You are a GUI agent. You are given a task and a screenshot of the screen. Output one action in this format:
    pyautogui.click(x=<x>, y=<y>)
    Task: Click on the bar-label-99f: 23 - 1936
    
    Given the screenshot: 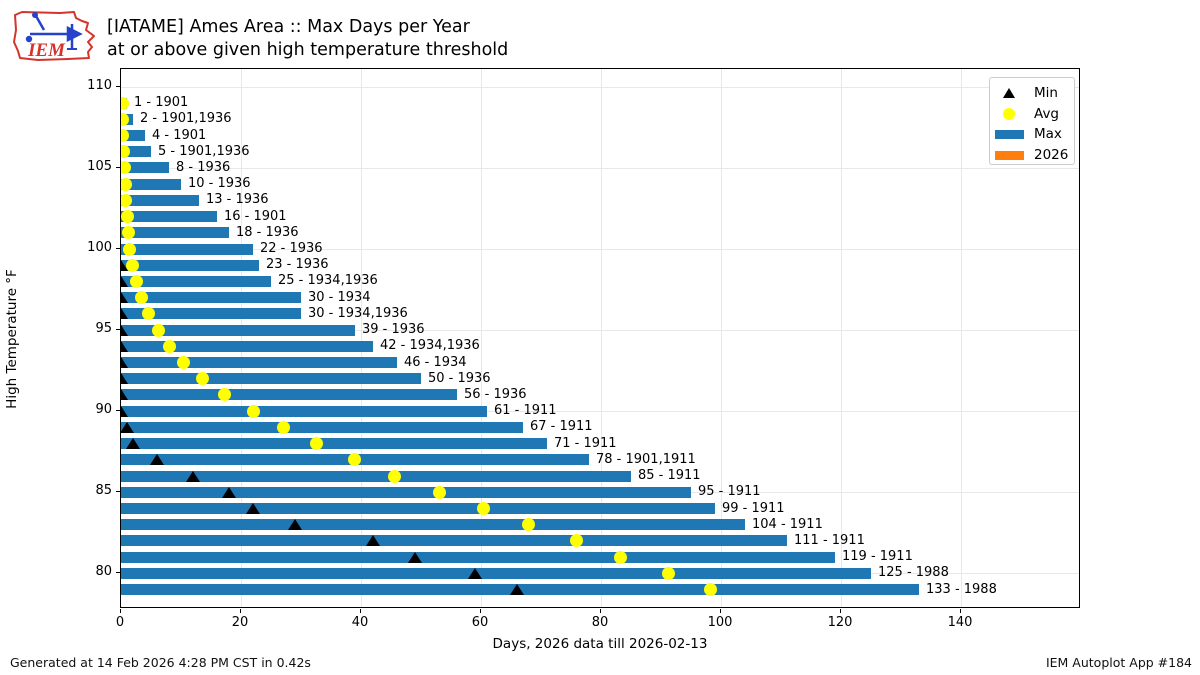 What is the action you would take?
    pyautogui.click(x=297, y=265)
    